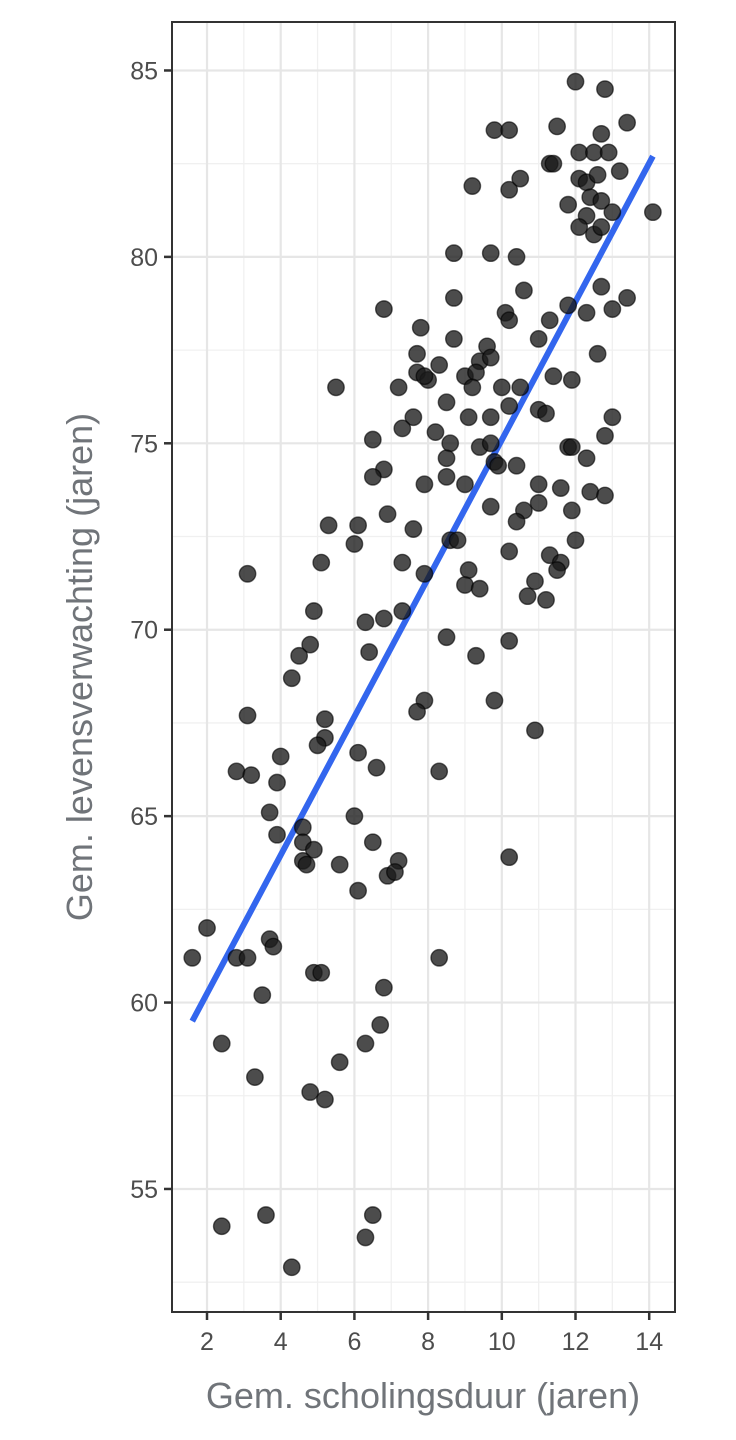 The image size is (736, 1440). I want to click on y-axis-ticks: 55 60 65 70 75 80 85, so click(151, 630).